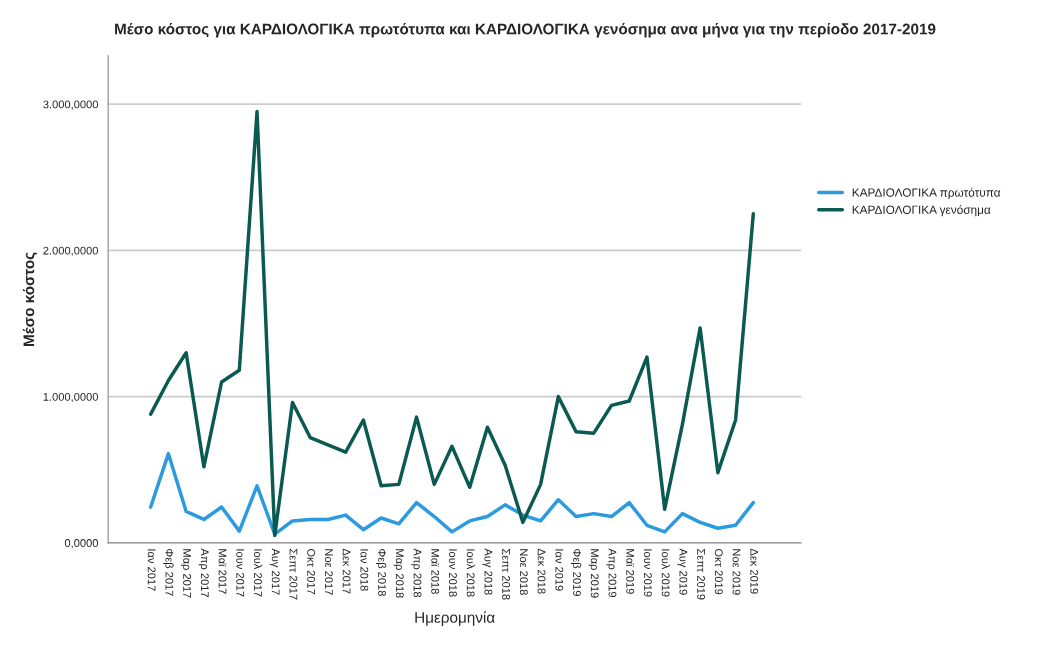  I want to click on chart-title: Μέσο κόστος για ΚΑΡΔΙΟΛΟΓΙΚΑ πρωτότυπα και ΚΑΡΔΙΟΛΟΓΙΚΑ γενόσημα ανα μήνα για την περίοδο 2017-2019, so click(525, 30).